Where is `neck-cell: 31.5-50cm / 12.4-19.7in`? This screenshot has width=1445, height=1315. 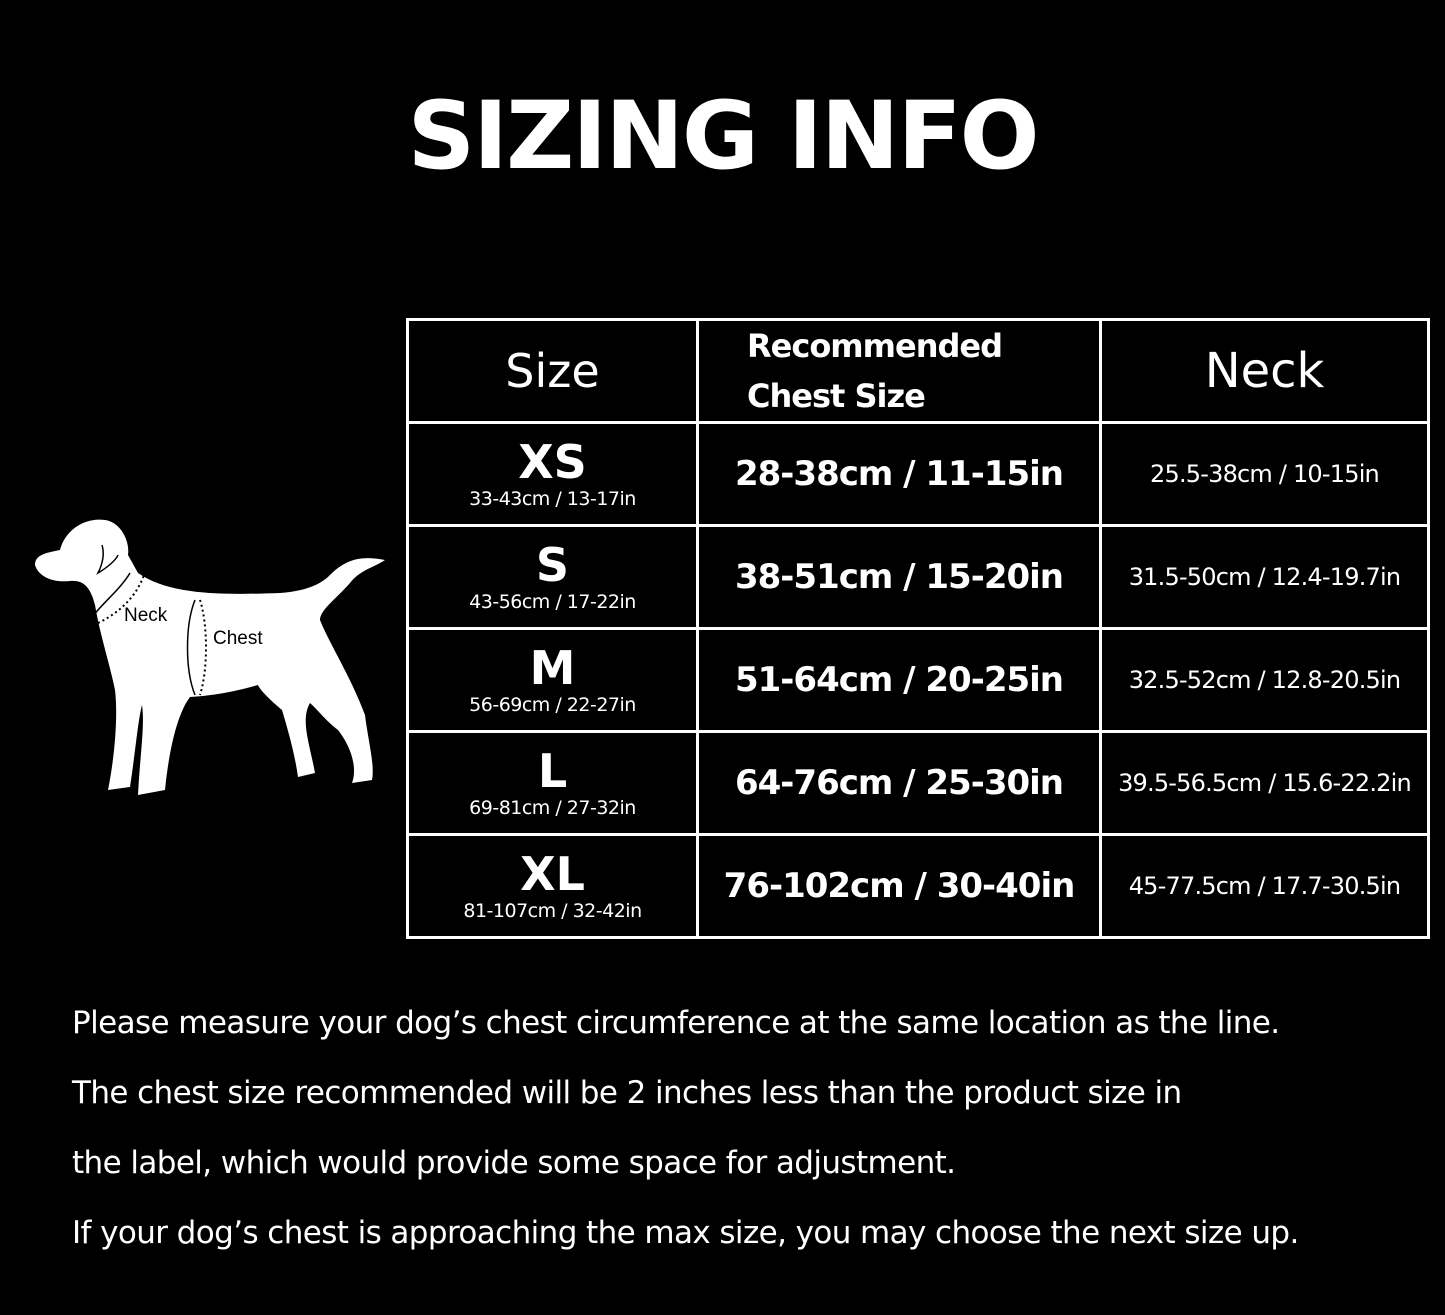
neck-cell: 31.5-50cm / 12.4-19.7in is located at coordinates (1264, 577).